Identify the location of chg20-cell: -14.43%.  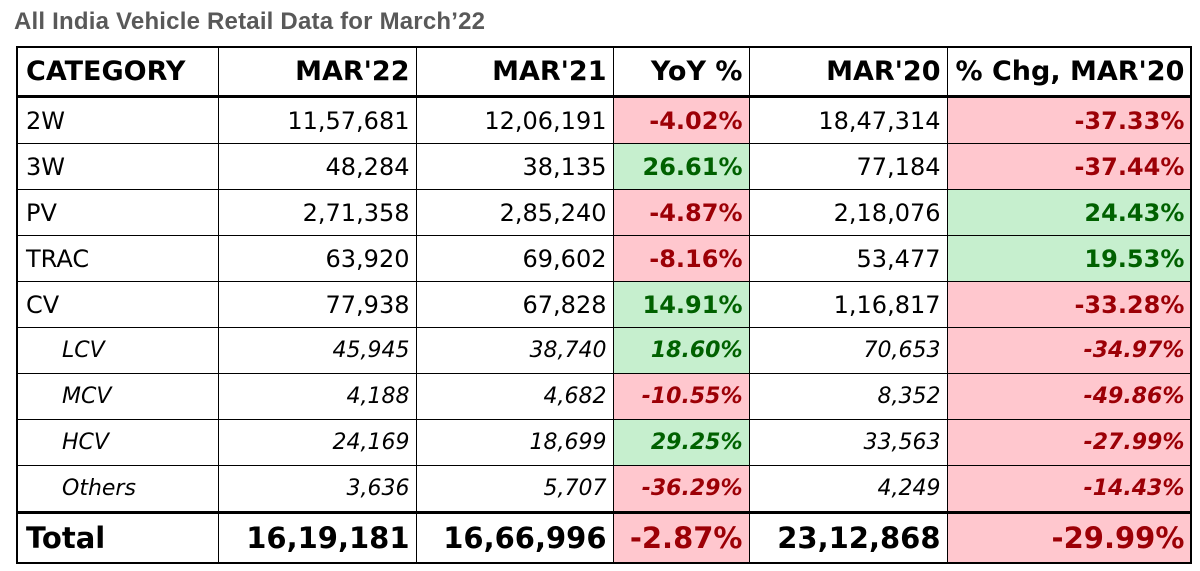
(1069, 489).